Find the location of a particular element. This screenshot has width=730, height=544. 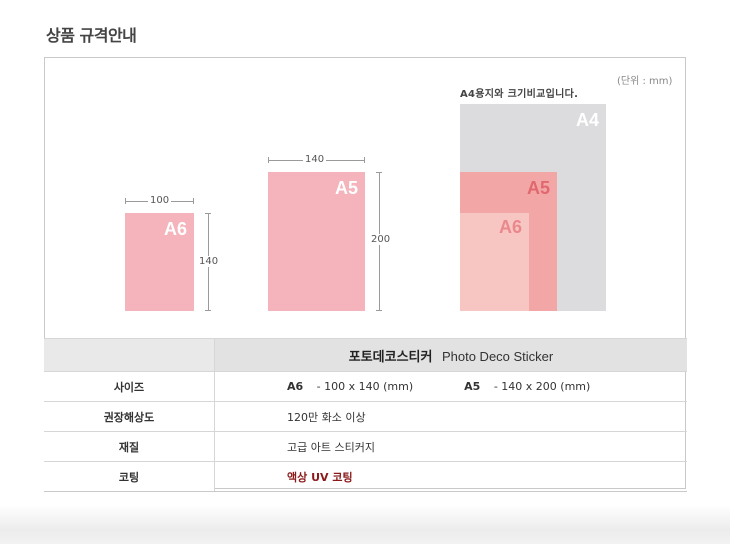

unit-note: (단위 : mm) is located at coordinates (645, 81).